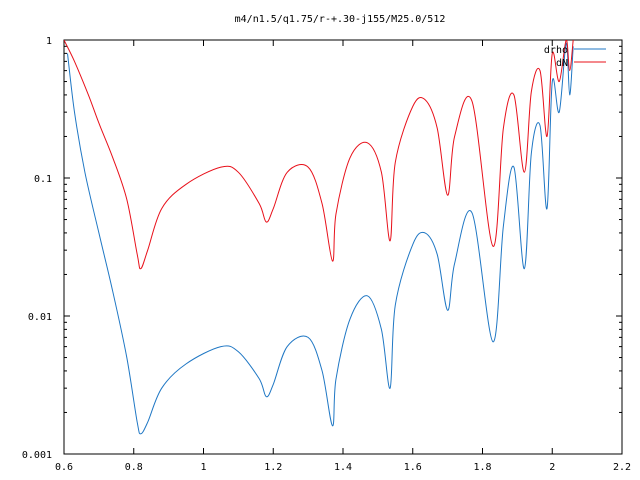  Describe the element at coordinates (622, 467) in the screenshot. I see `x-tick-label: 2.2` at that location.